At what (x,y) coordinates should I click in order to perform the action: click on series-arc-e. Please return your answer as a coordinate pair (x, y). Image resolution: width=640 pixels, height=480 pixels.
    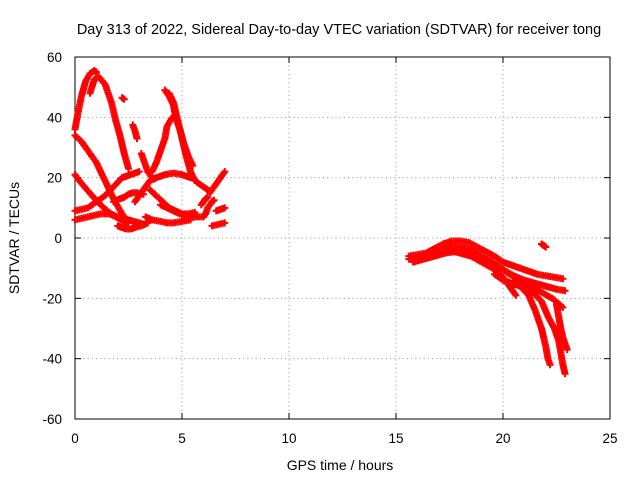
    Looking at the image, I should click on (107, 191).